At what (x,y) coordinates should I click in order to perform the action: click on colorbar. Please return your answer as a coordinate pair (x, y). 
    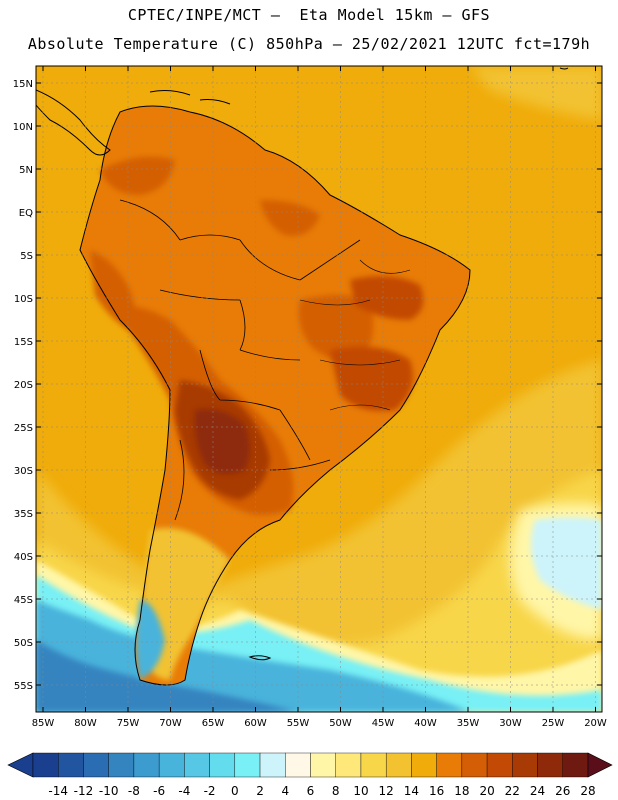
    Looking at the image, I should click on (310, 765).